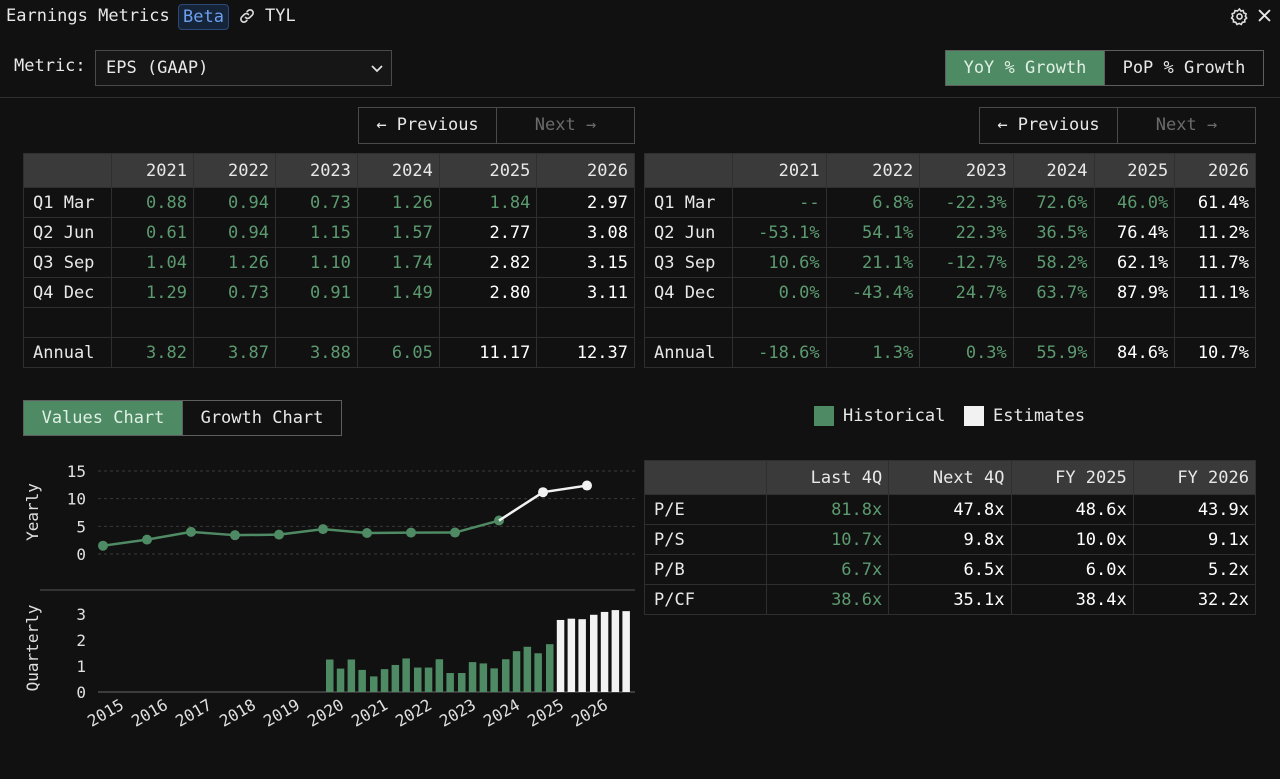 The height and width of the screenshot is (779, 1280). Describe the element at coordinates (1194, 509) in the screenshot. I see `valuation-table-cell: 43.9x` at that location.